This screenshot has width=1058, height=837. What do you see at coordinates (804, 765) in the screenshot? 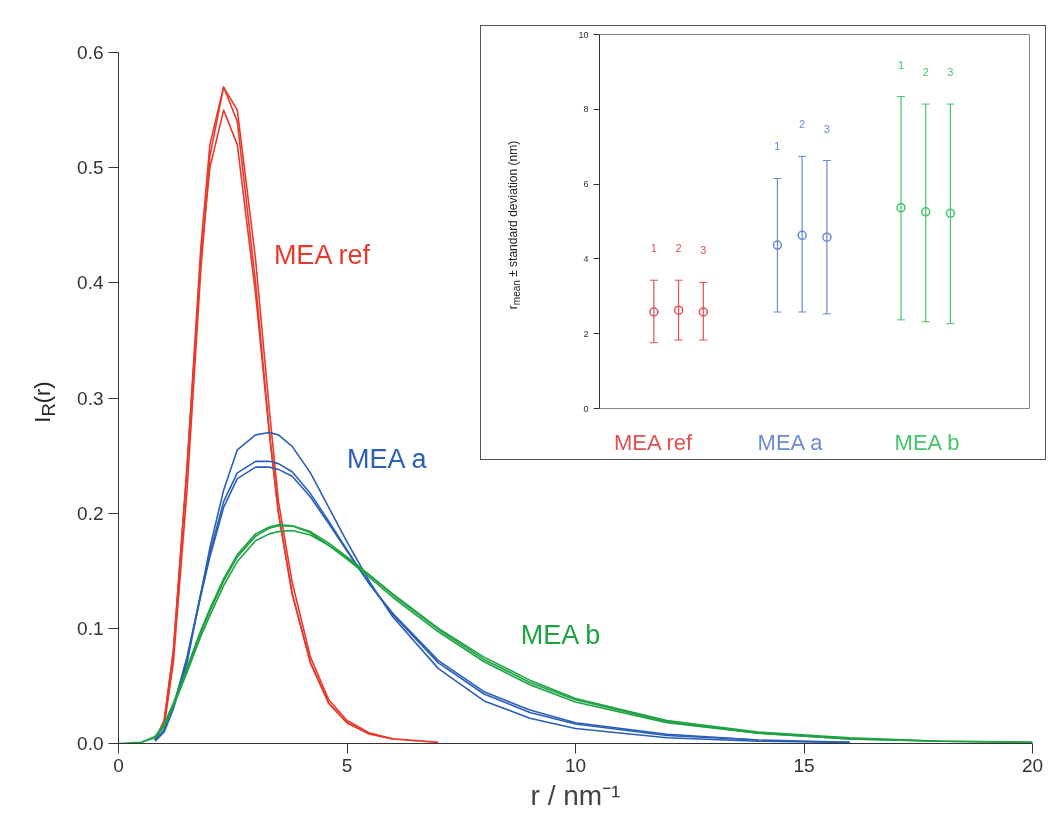
I see `x-tick-label: 15` at bounding box center [804, 765].